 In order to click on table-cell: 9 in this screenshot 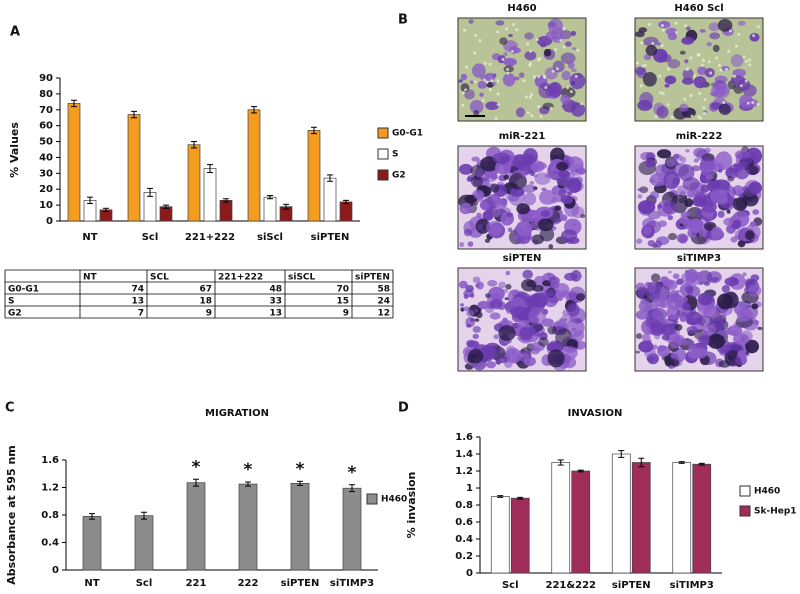, I will do `click(209, 314)`.